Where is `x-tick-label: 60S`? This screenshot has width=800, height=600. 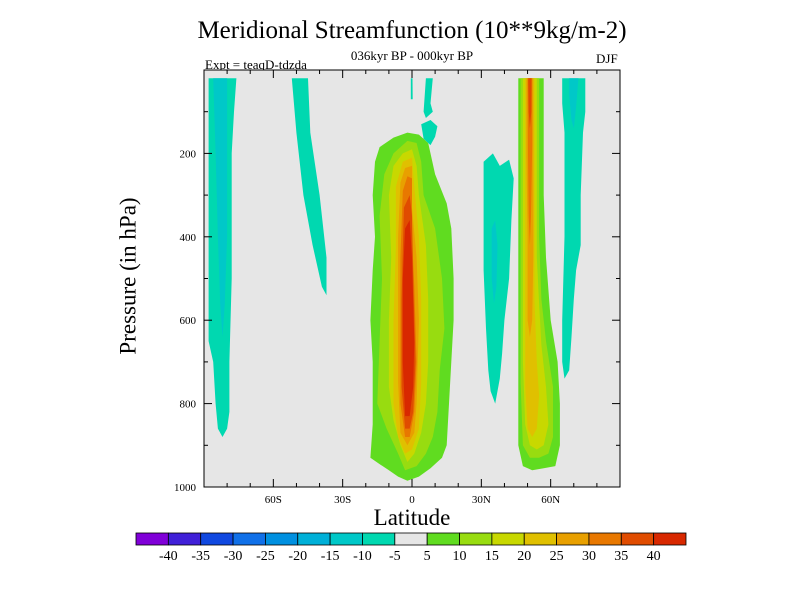
x-tick-label: 60S is located at coordinates (273, 500).